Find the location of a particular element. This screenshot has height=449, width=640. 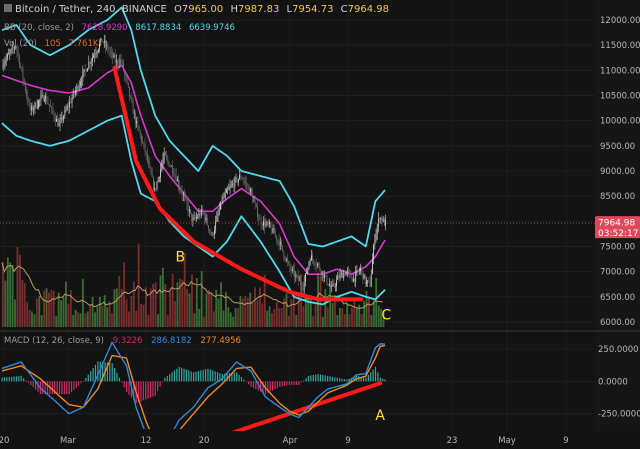

price-tick-label: 7500.00 is located at coordinates (617, 248).